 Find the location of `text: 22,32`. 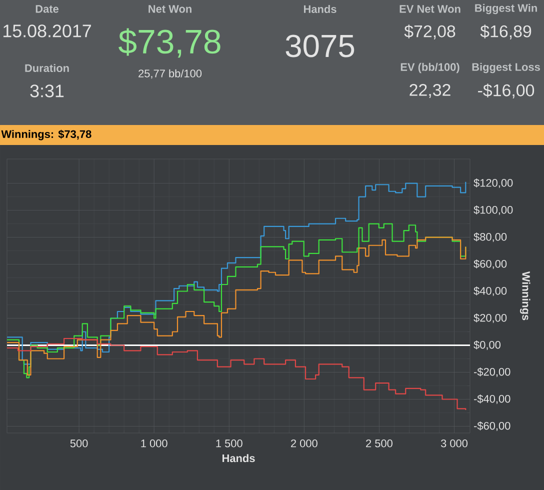

text: 22,32 is located at coordinates (430, 91).